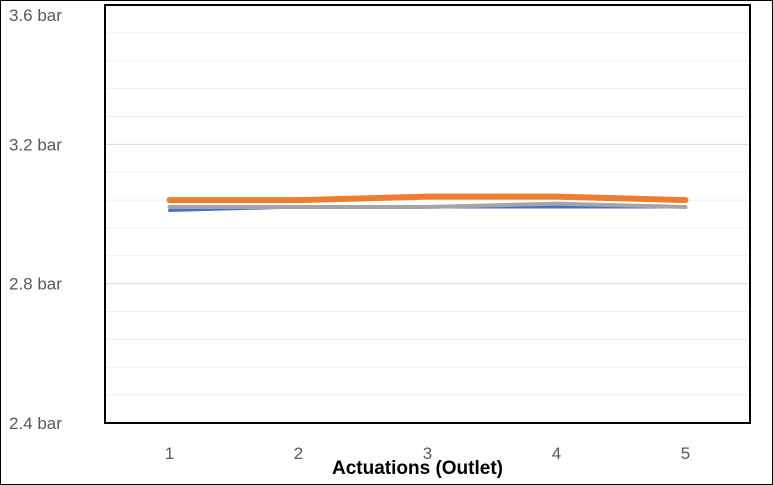 This screenshot has height=485, width=773. What do you see at coordinates (685, 453) in the screenshot?
I see `x-tick-label: 5` at bounding box center [685, 453].